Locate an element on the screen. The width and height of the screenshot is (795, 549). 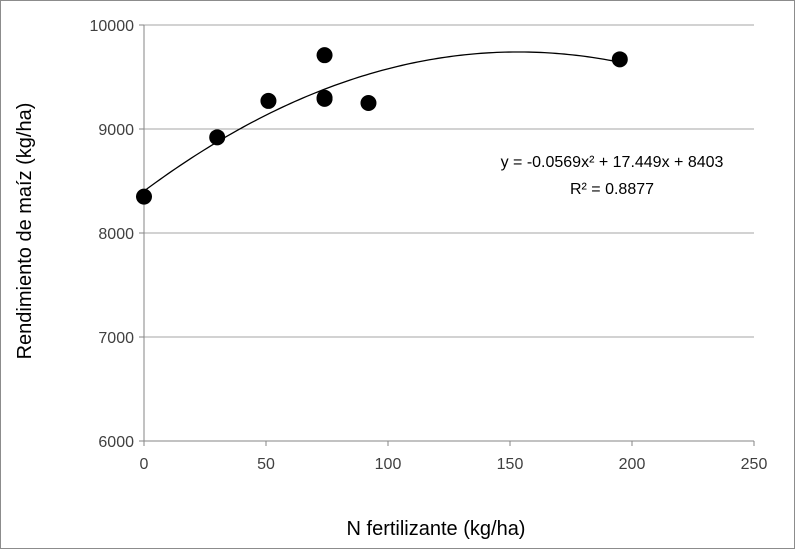
y-axis-title: Rendimiento de maíz (kg/ha) is located at coordinates (25, 231).